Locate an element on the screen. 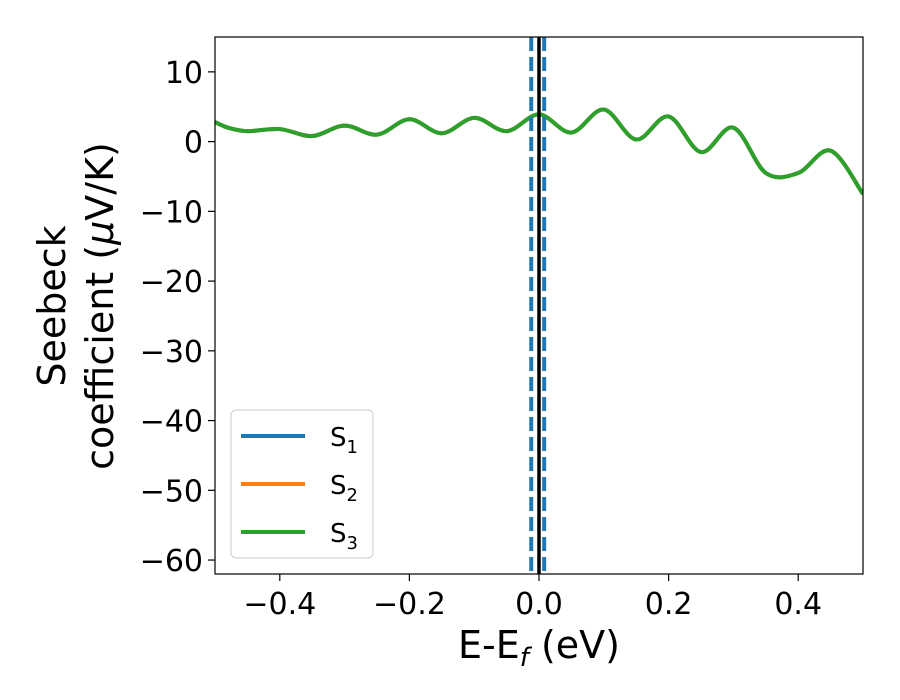 This screenshot has height=700, width=900. x-axis-title-main: E-E is located at coordinates (489, 645).